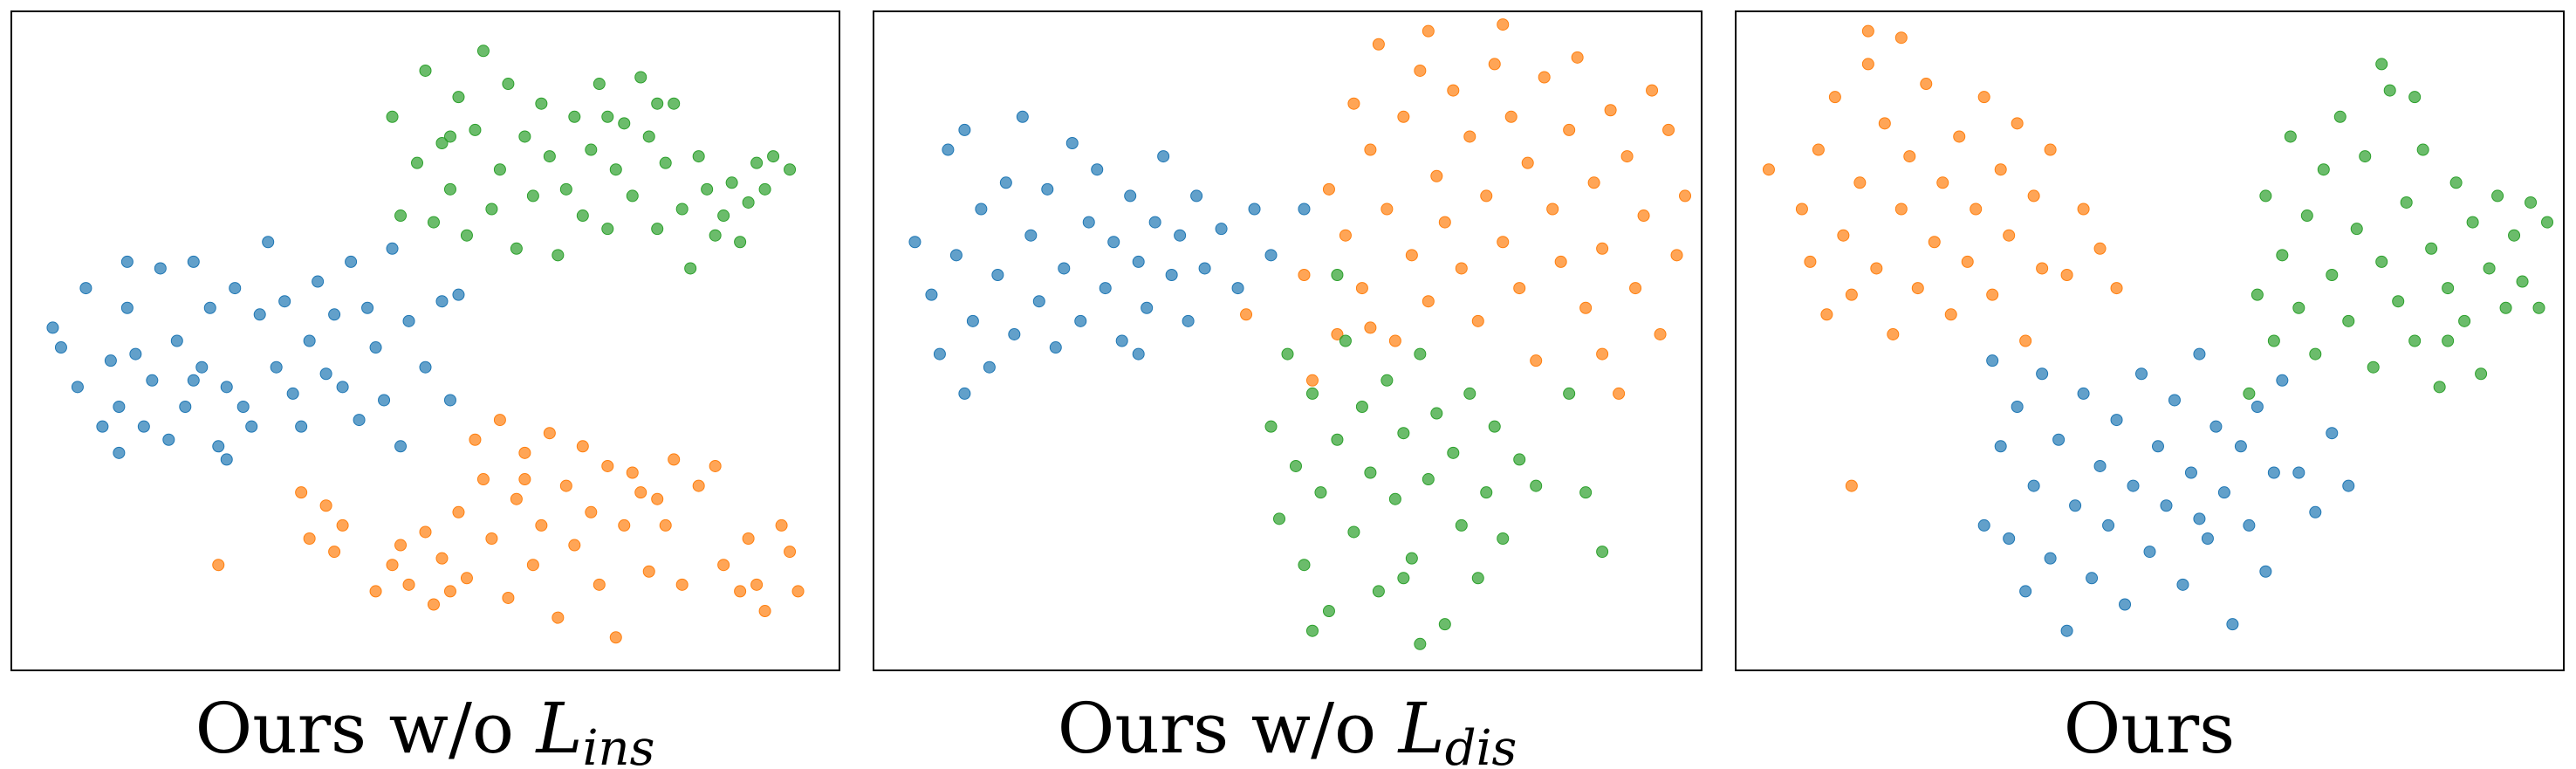  Describe the element at coordinates (559, 728) in the screenshot. I see `caption-loss-symbol: L` at that location.